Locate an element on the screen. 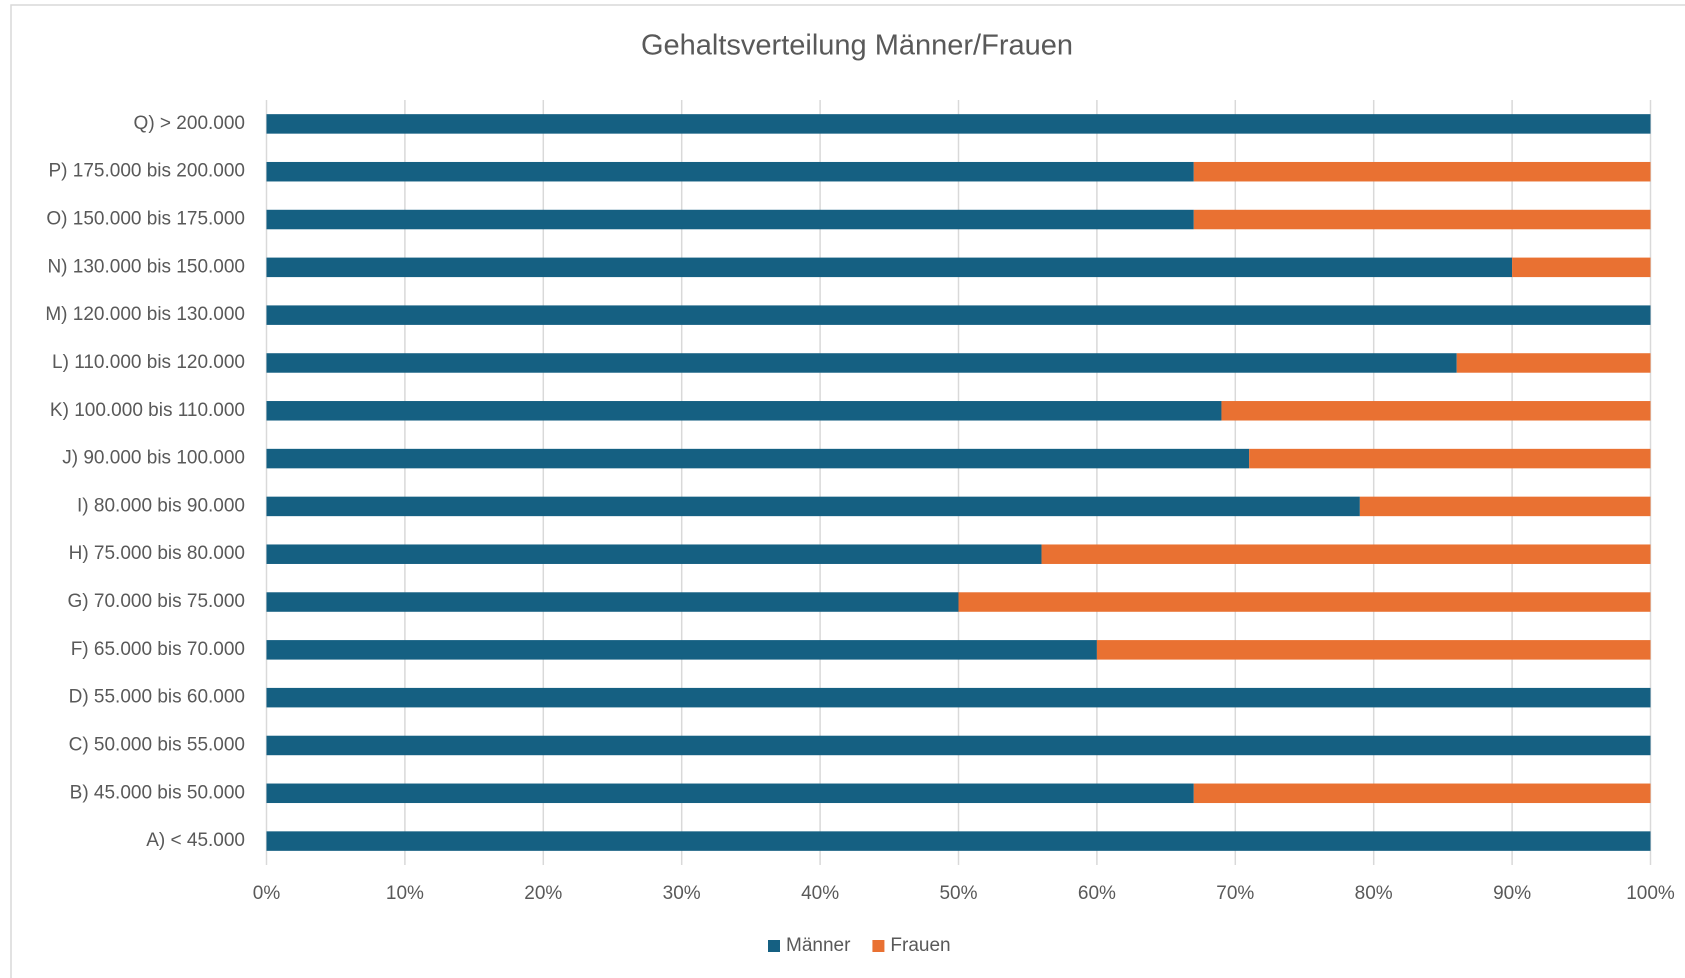 The width and height of the screenshot is (1685, 978). x-tick-label: 70% is located at coordinates (1235, 893).